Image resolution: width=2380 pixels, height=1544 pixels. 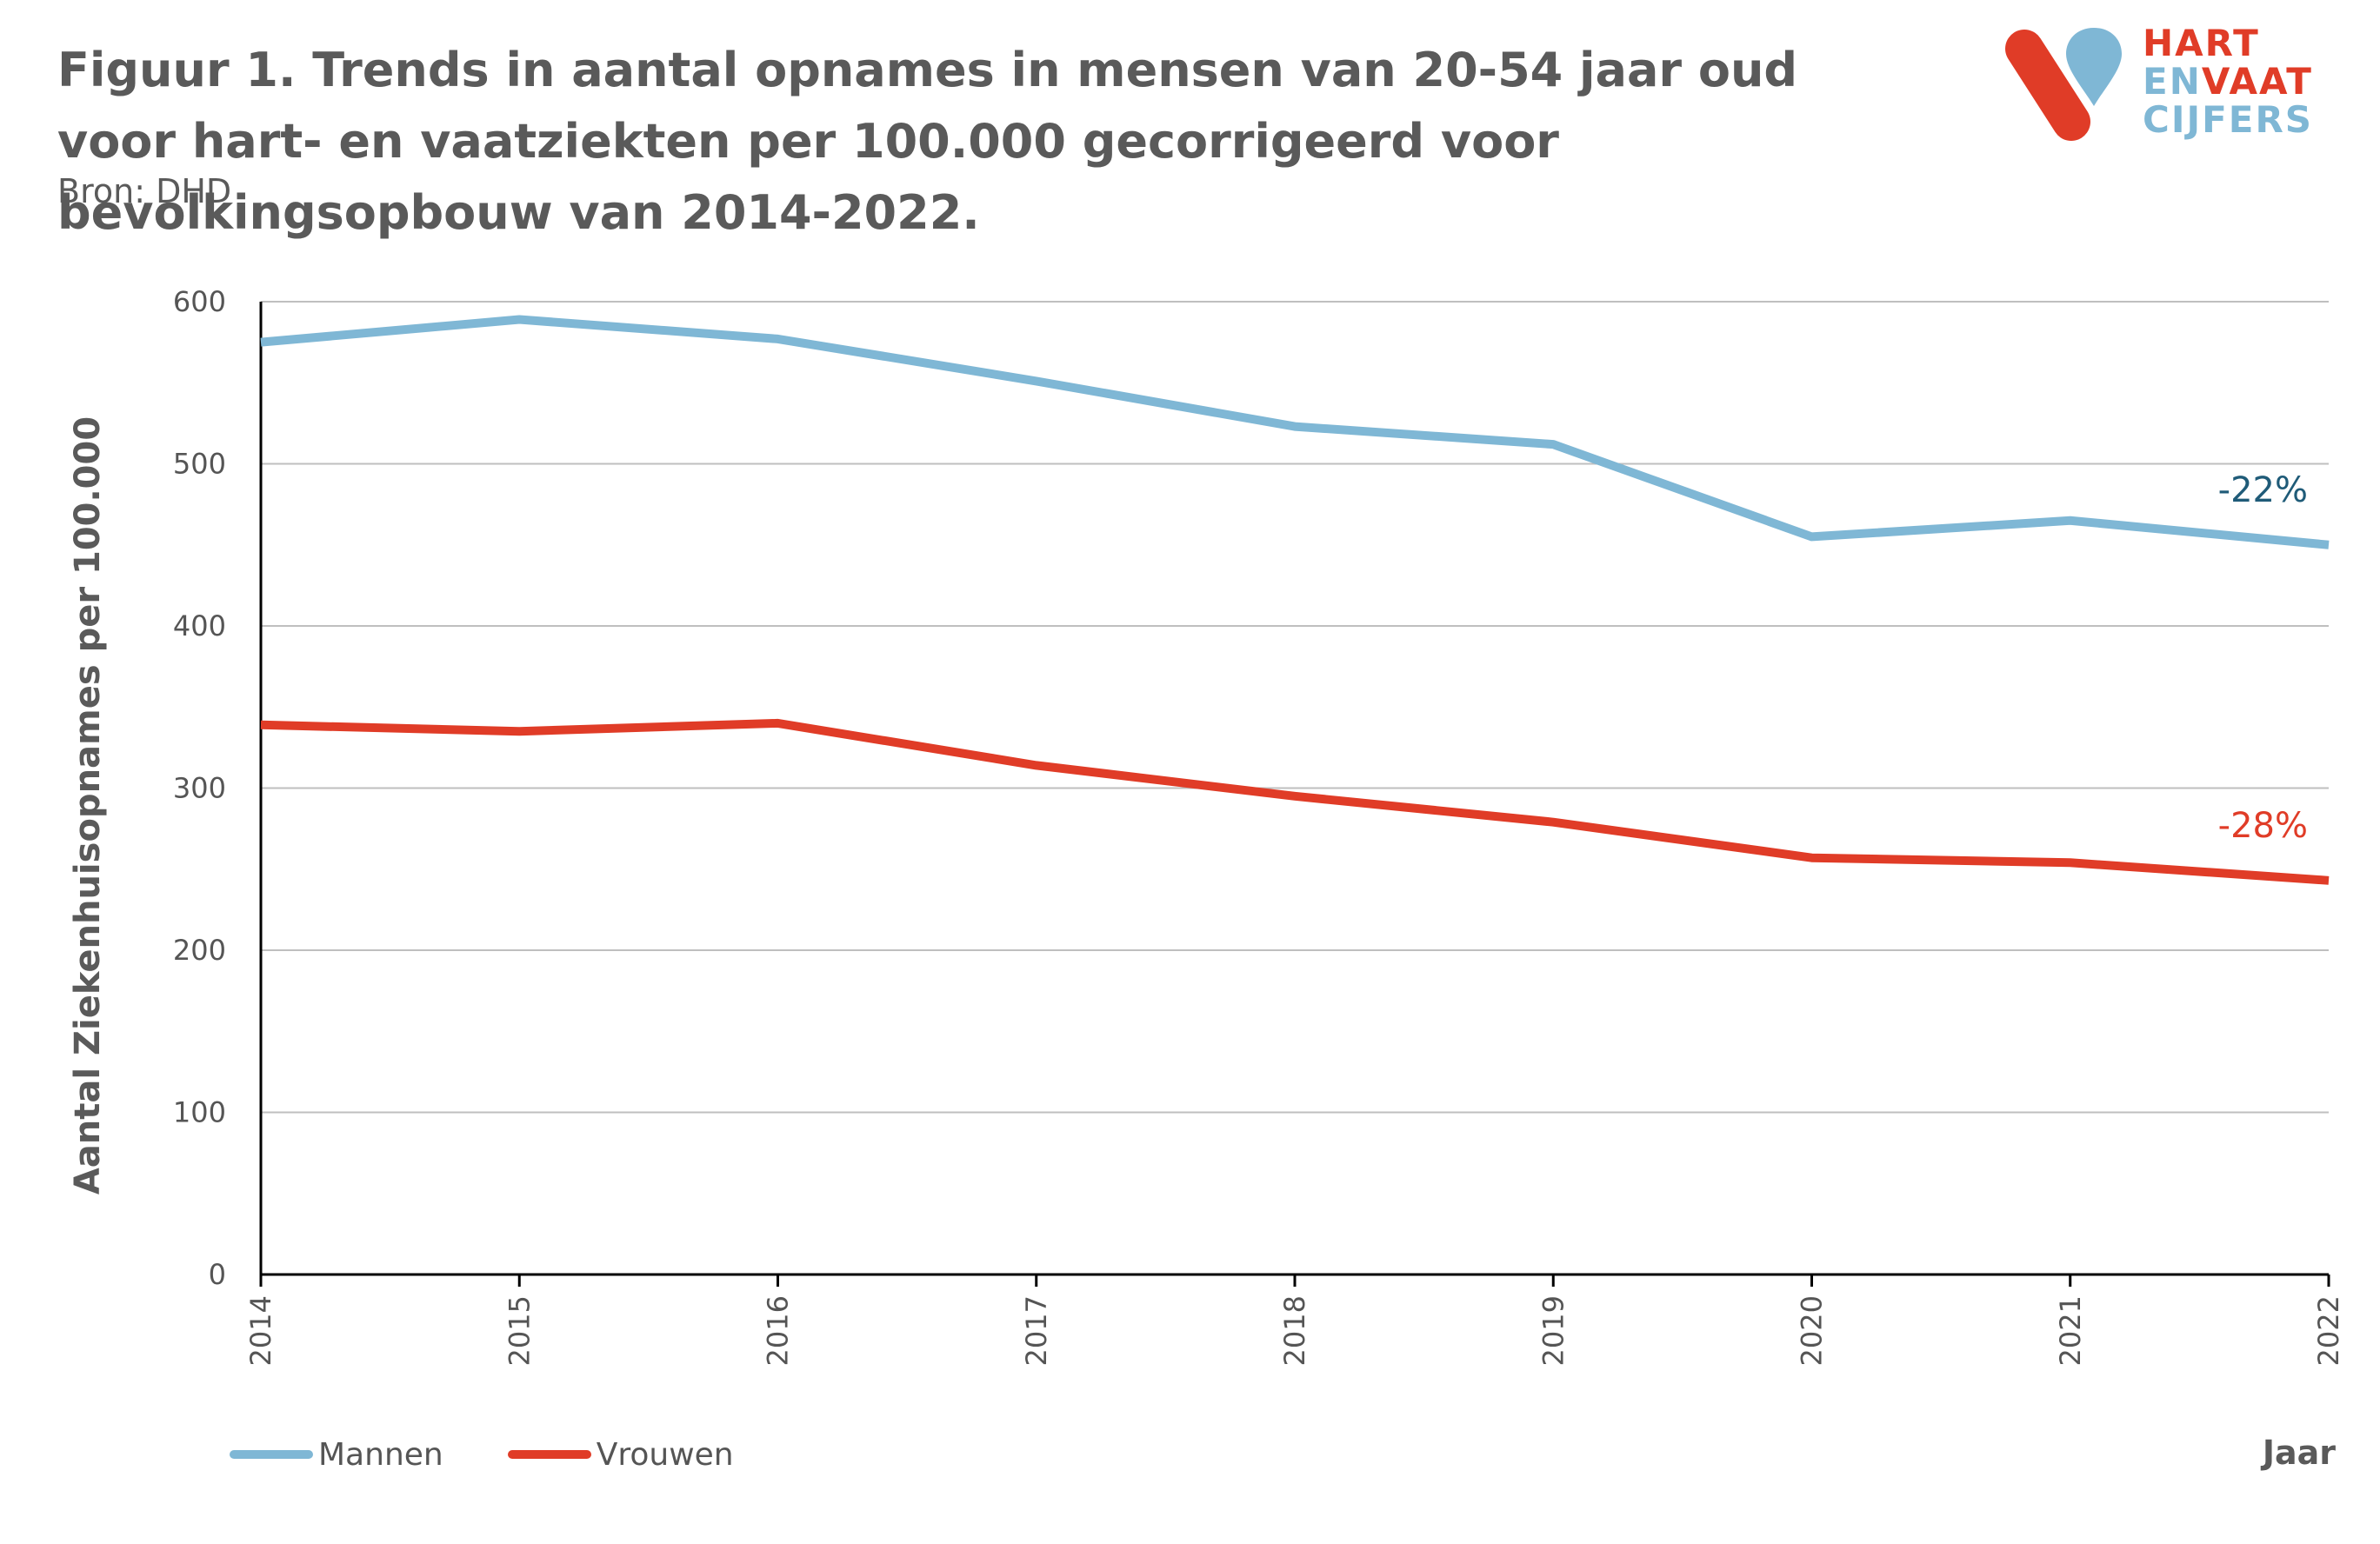 I want to click on legend-item-vrouwen: Vrouwen, so click(x=620, y=1455).